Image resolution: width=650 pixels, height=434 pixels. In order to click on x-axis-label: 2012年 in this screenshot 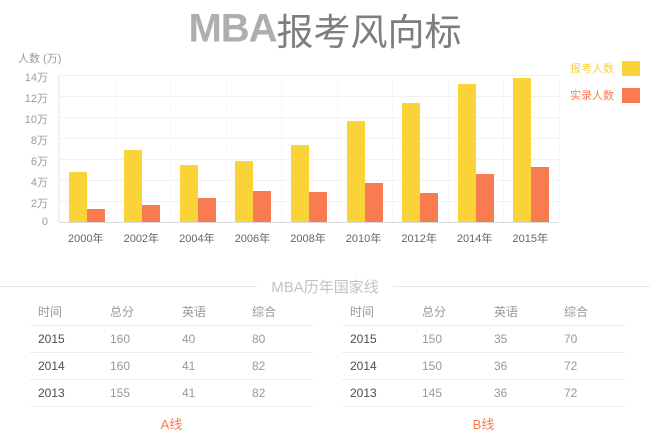, I will do `click(419, 239)`.